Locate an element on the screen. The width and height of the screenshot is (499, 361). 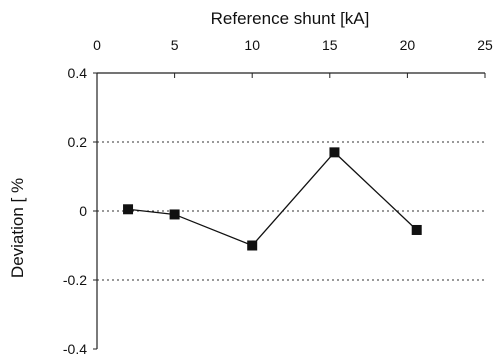
x-tick-label-1: 5 is located at coordinates (175, 45).